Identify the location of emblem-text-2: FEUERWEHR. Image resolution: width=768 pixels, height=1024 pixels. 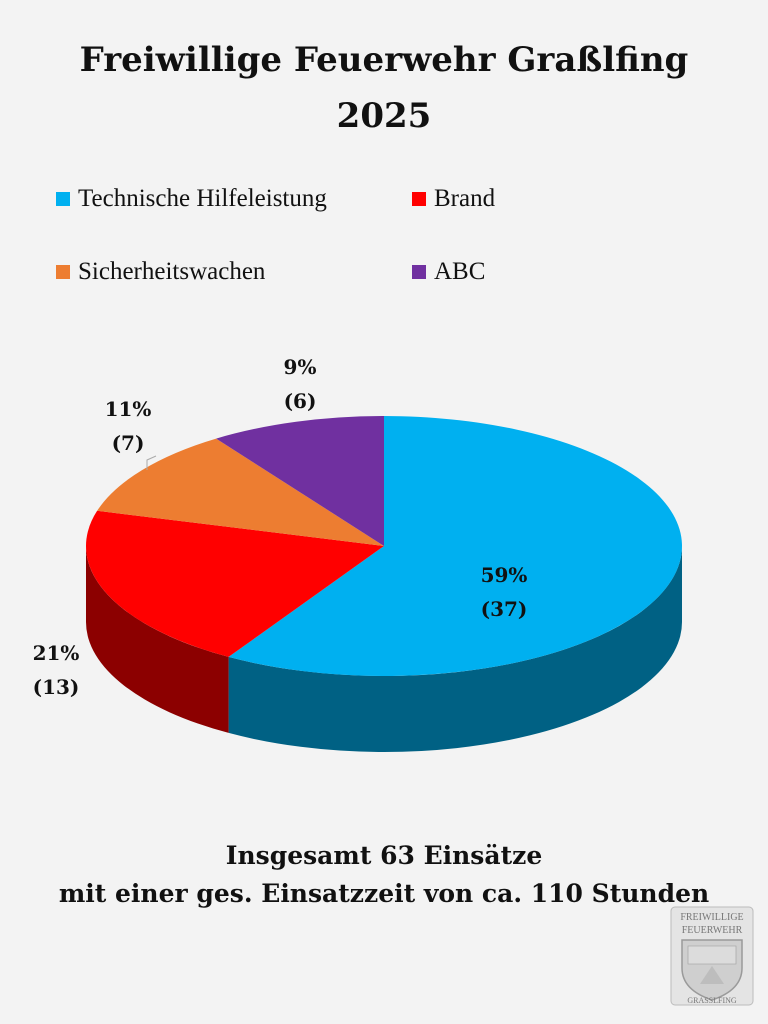
(712, 930).